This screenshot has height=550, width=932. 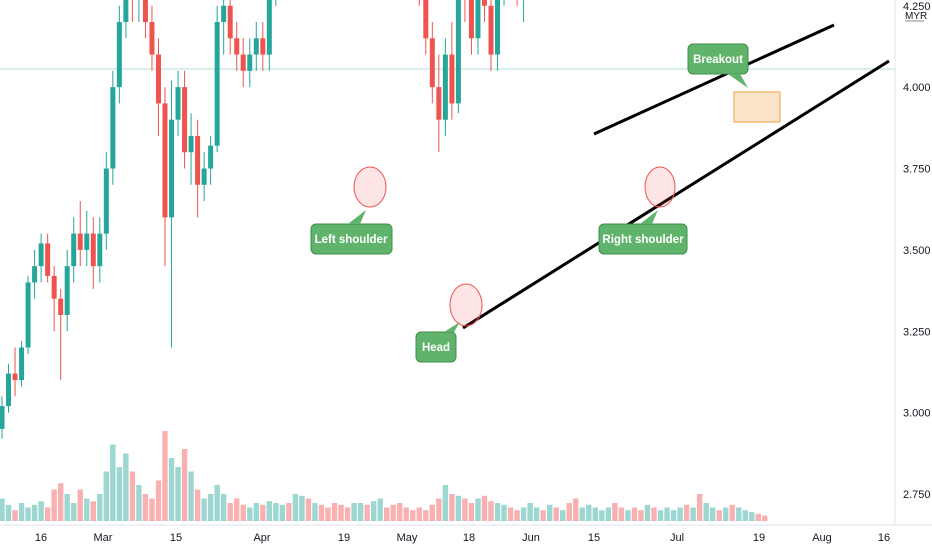 I want to click on annotation-breakout: Breakout, so click(x=718, y=65).